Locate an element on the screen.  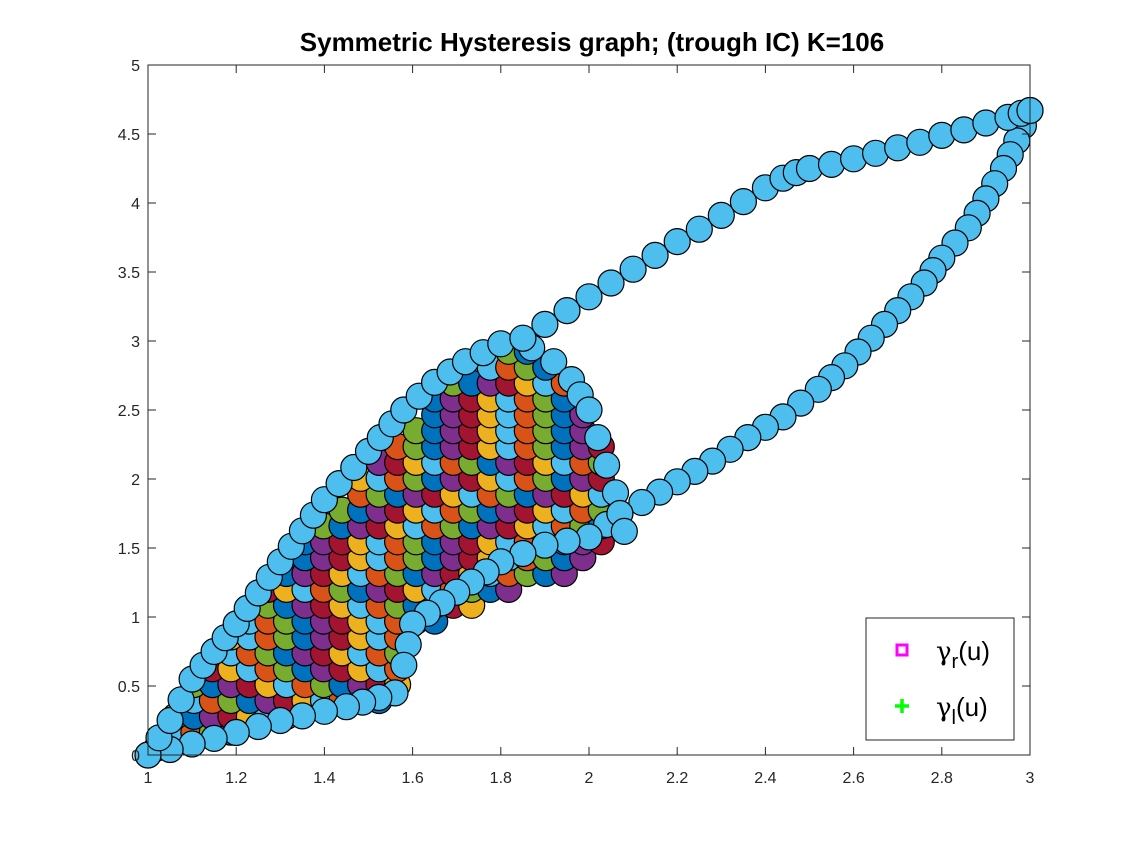
legend-subscript: r is located at coordinates (955, 662).